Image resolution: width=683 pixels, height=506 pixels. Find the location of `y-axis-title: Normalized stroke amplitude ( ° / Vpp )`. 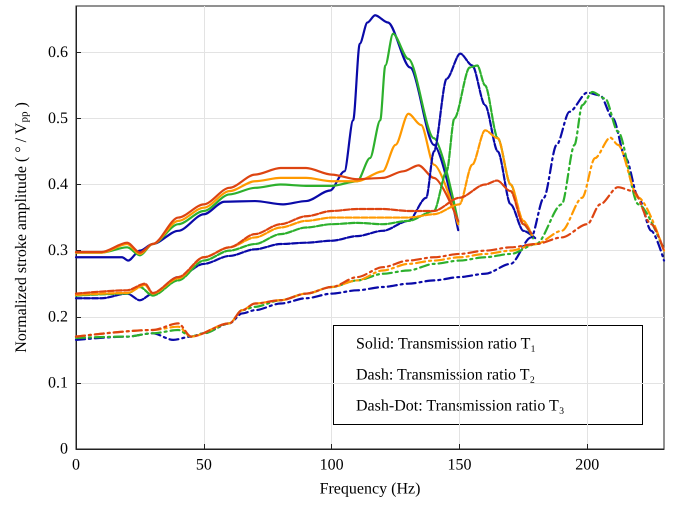

y-axis-title: Normalized stroke amplitude ( ° / Vpp ) is located at coordinates (21, 227).